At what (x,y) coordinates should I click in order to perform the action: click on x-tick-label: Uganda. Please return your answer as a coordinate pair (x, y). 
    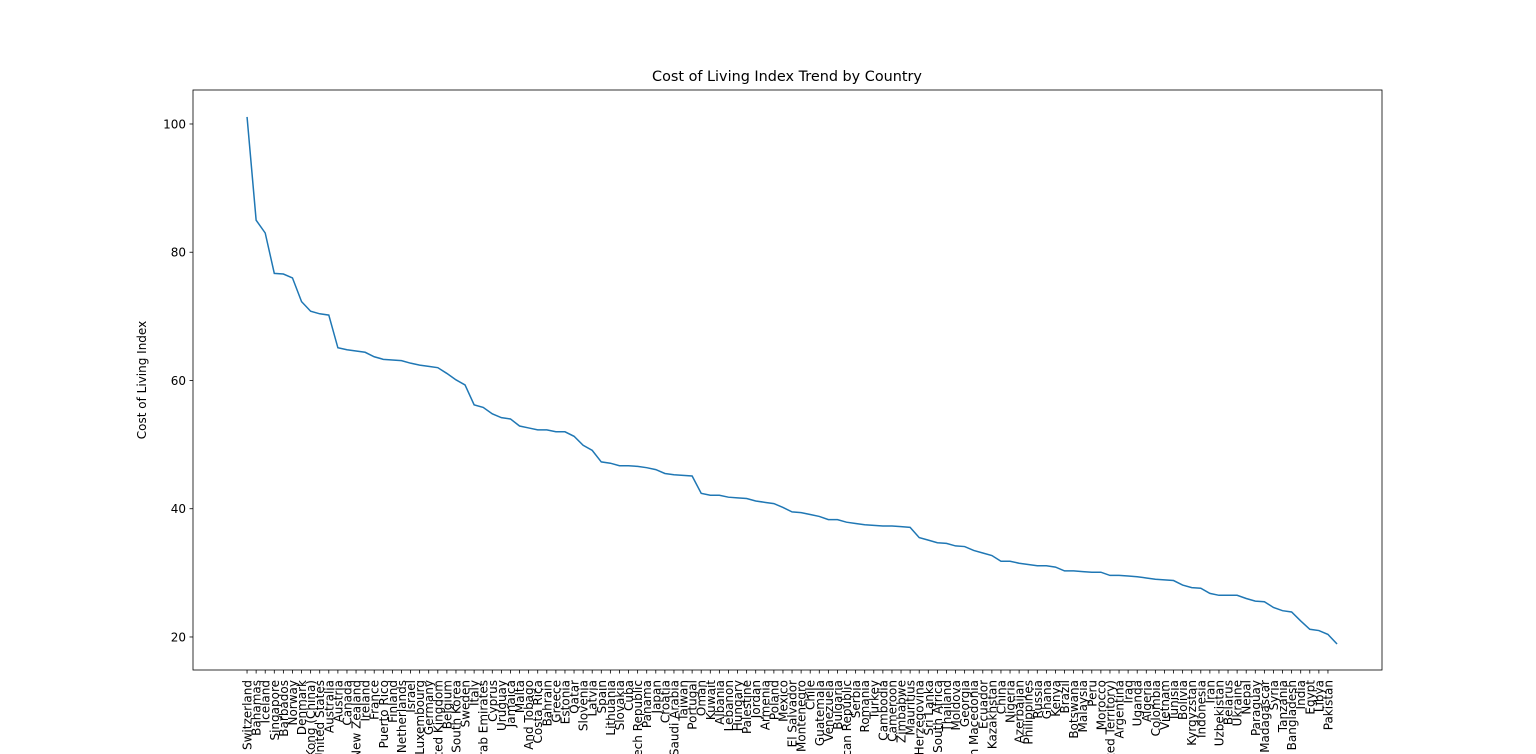
    Looking at the image, I should click on (1138, 703).